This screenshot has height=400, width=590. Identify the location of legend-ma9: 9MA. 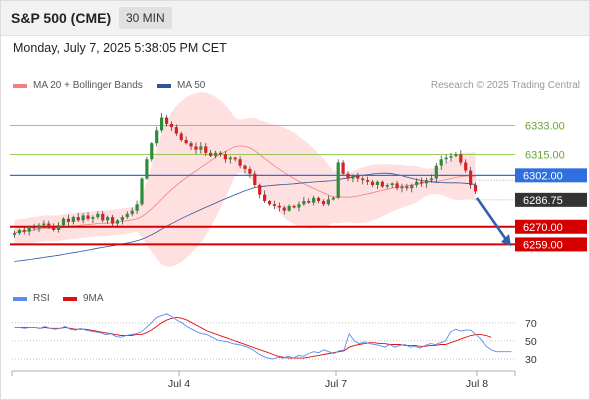
(83, 298).